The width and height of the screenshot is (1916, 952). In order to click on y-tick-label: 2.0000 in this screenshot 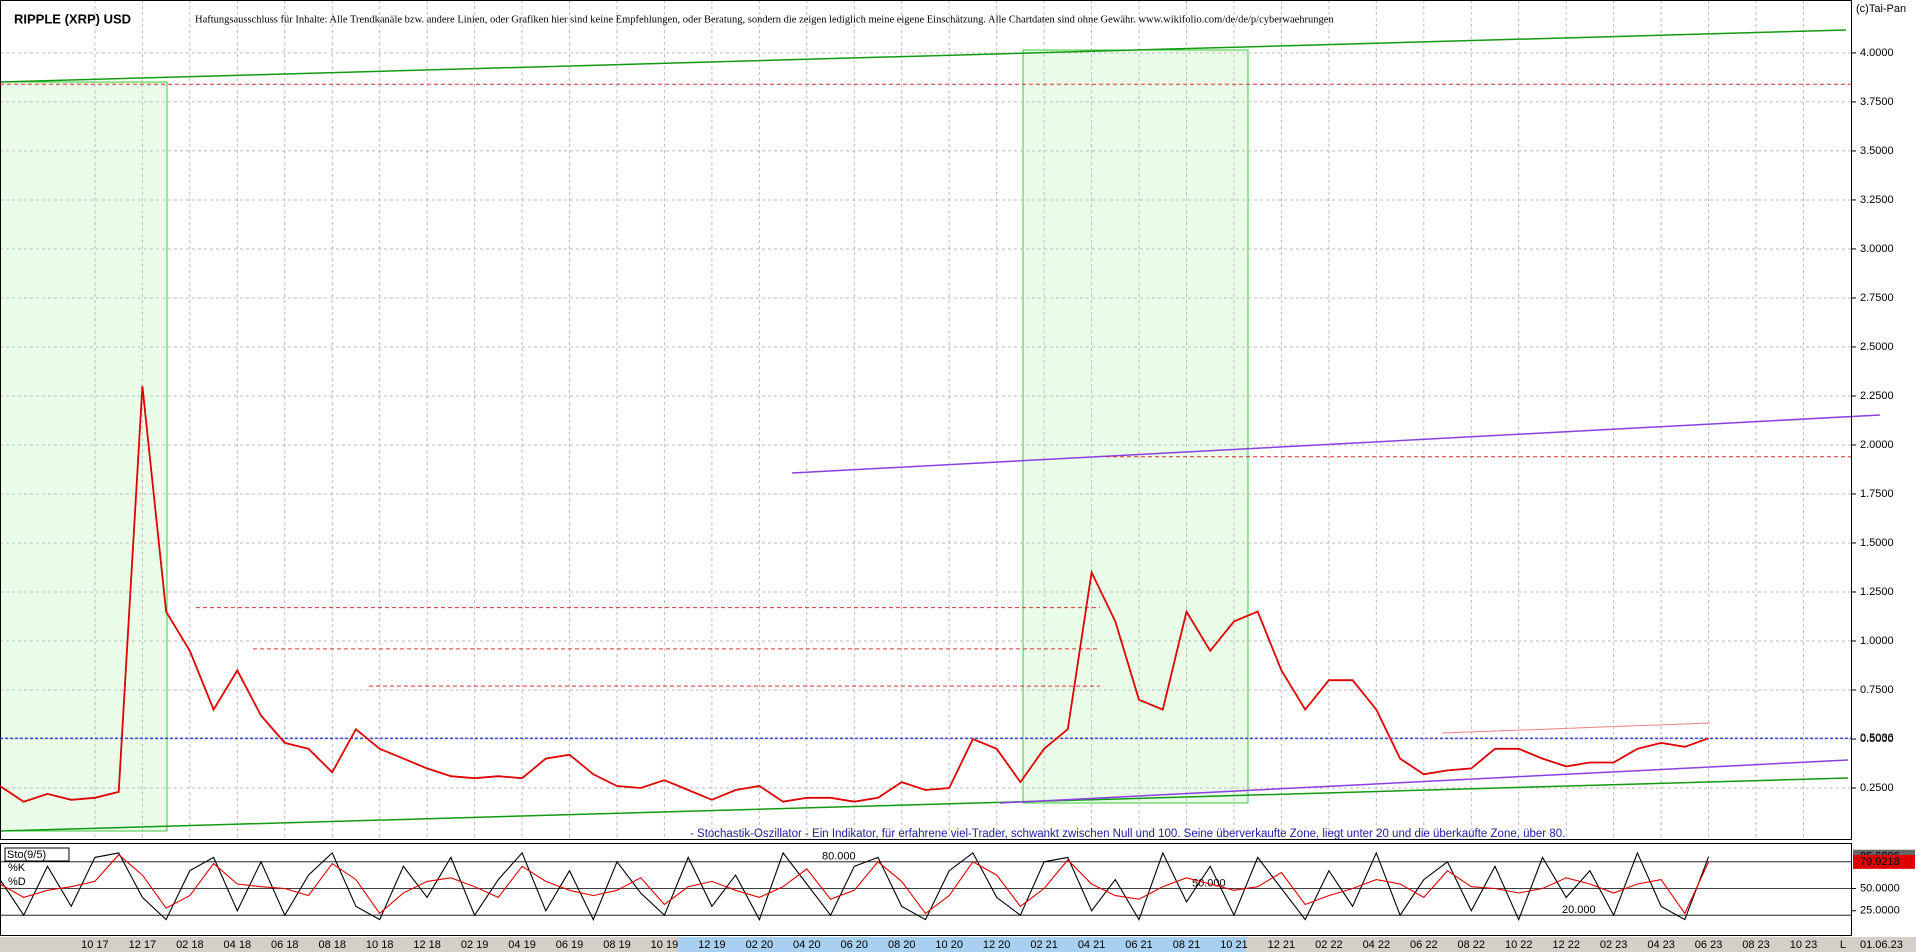, I will do `click(1877, 445)`.